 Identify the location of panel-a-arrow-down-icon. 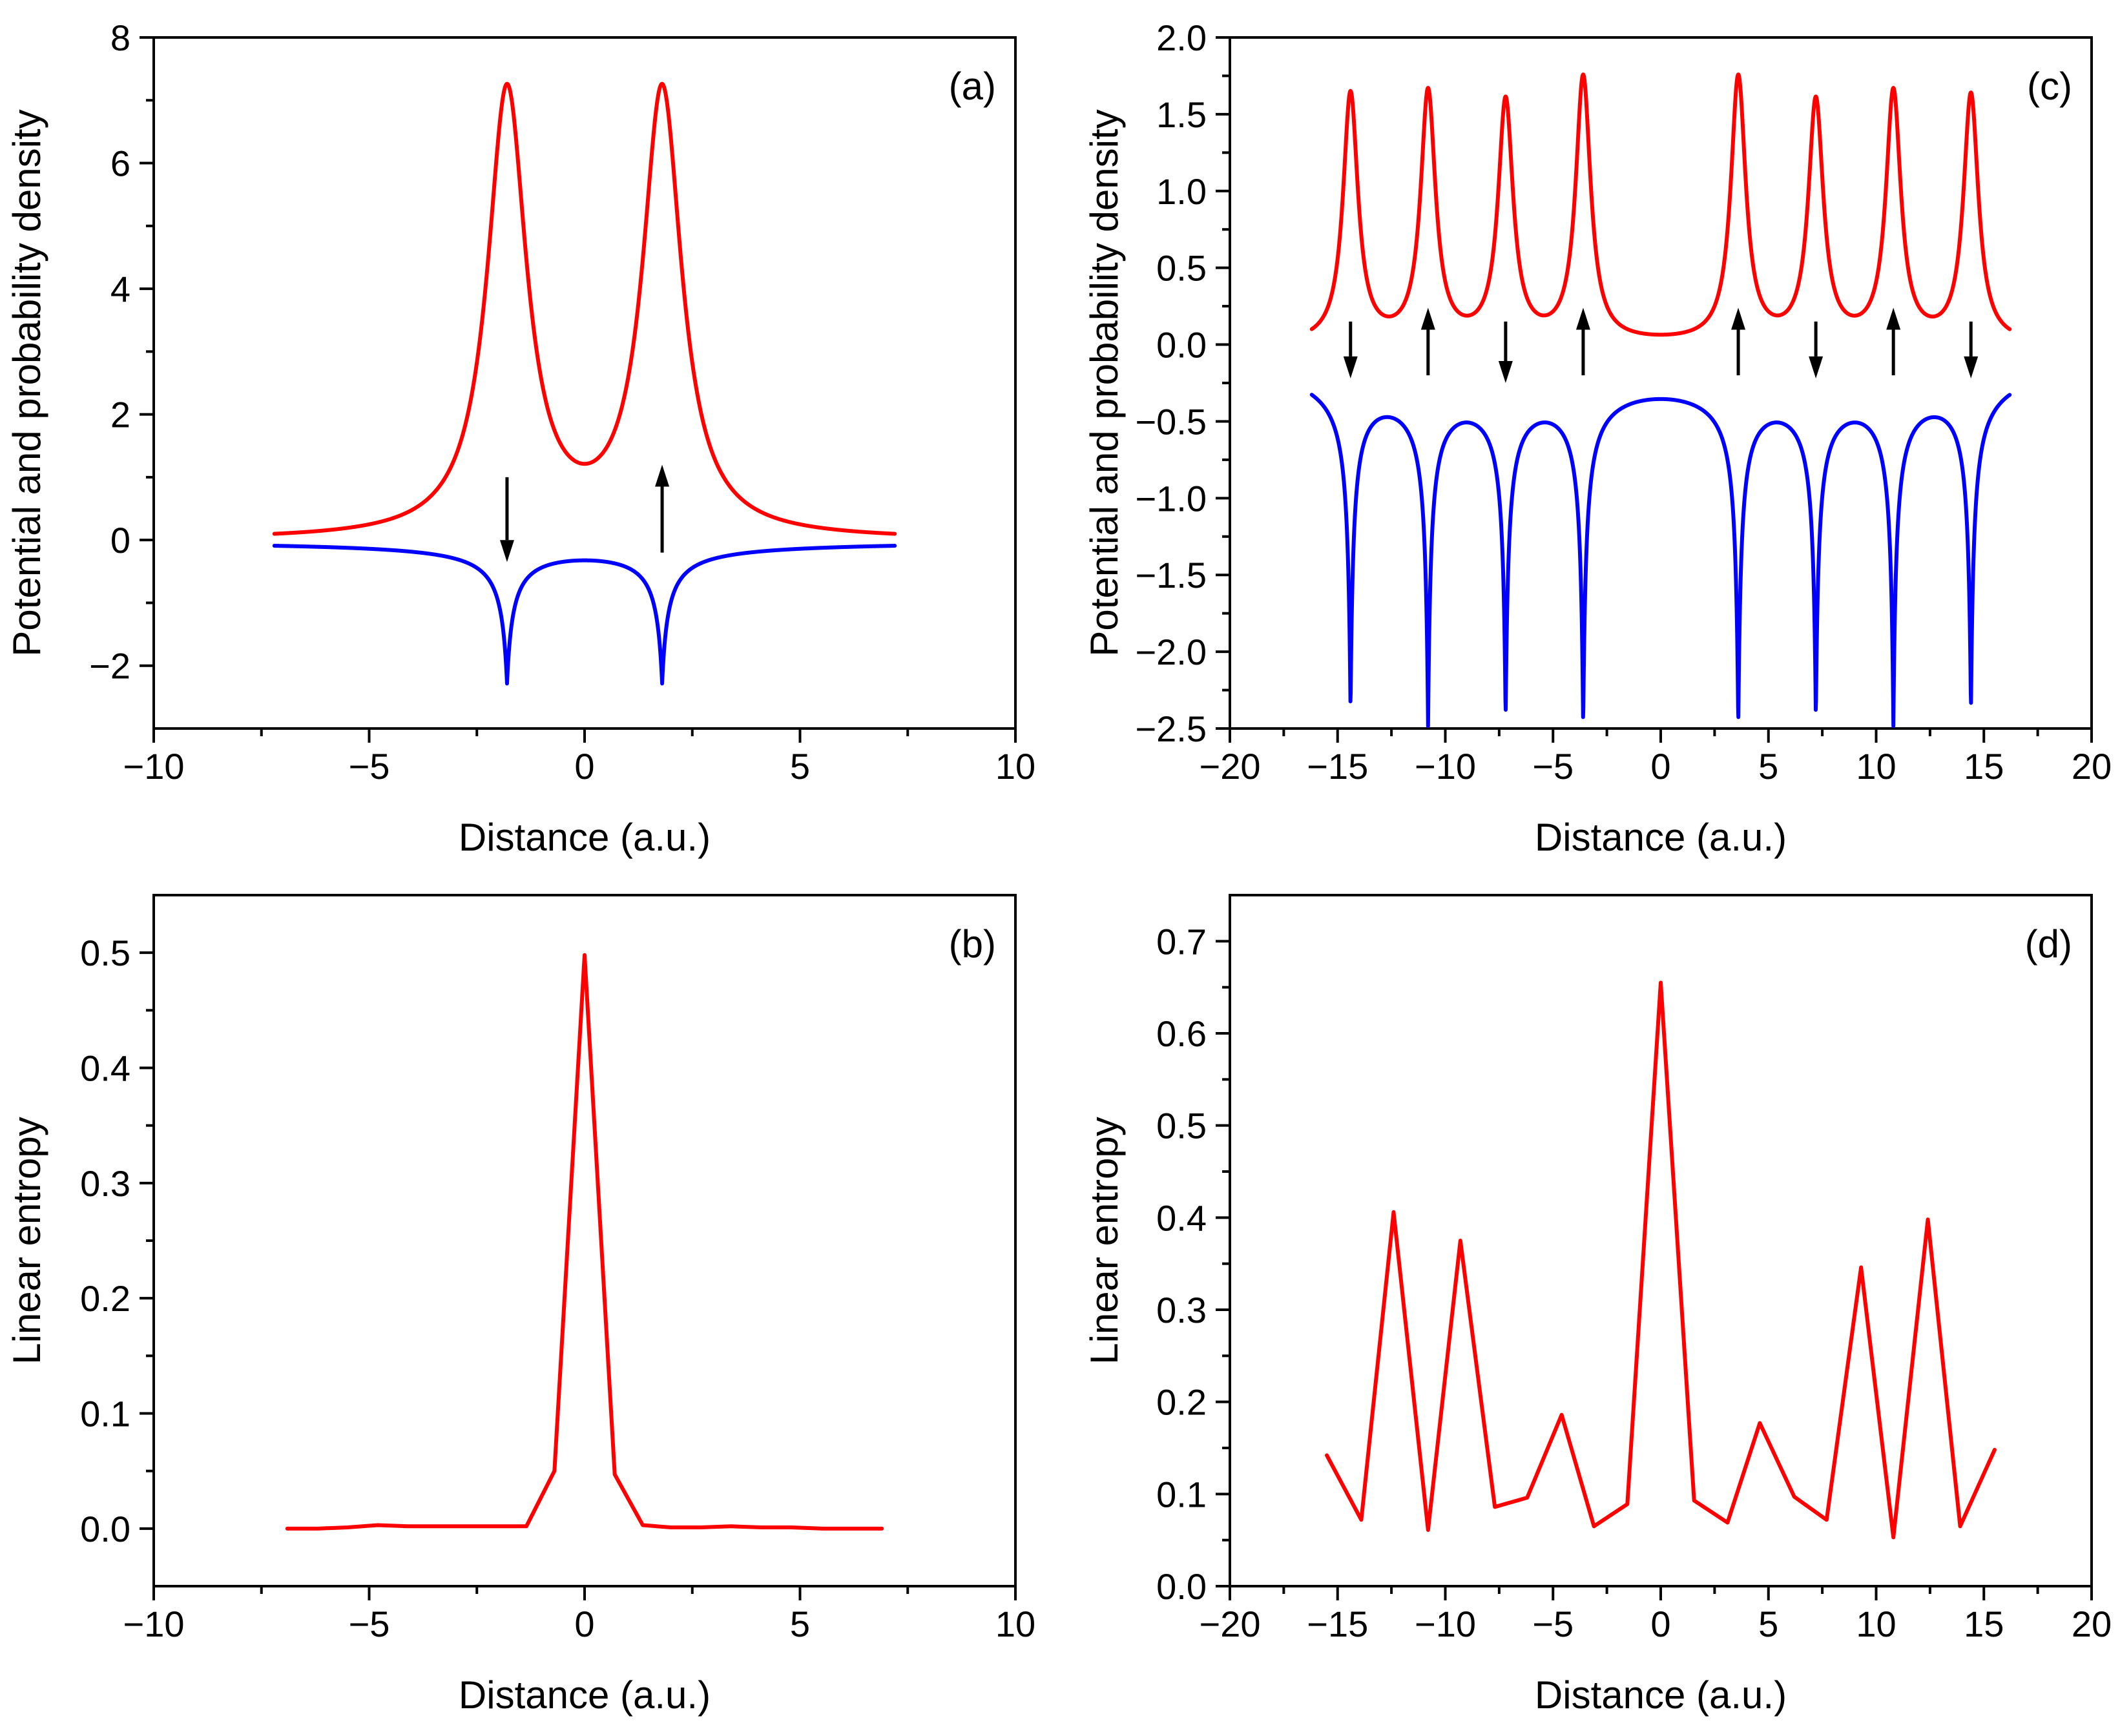
(506, 551).